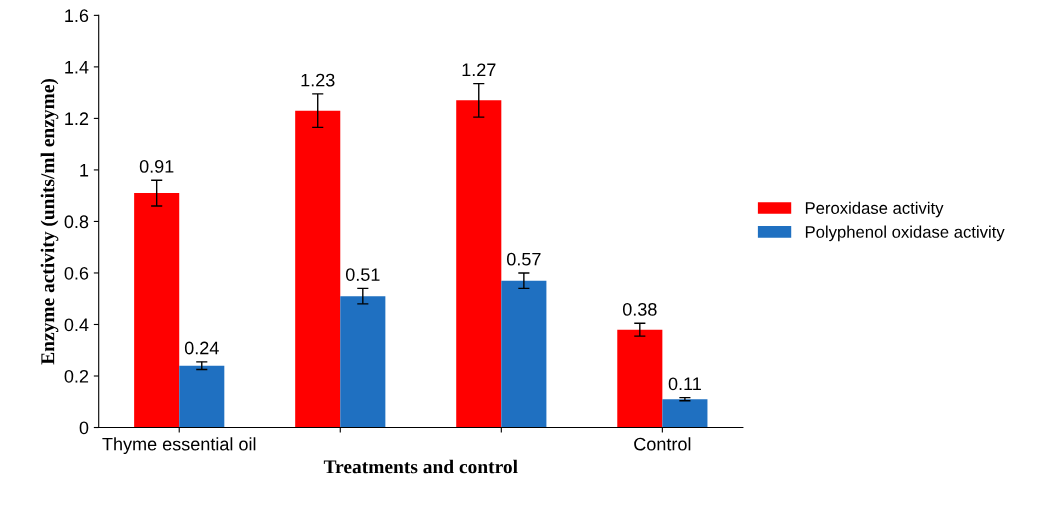  Describe the element at coordinates (76, 325) in the screenshot. I see `y-tick-label: 0.4` at that location.